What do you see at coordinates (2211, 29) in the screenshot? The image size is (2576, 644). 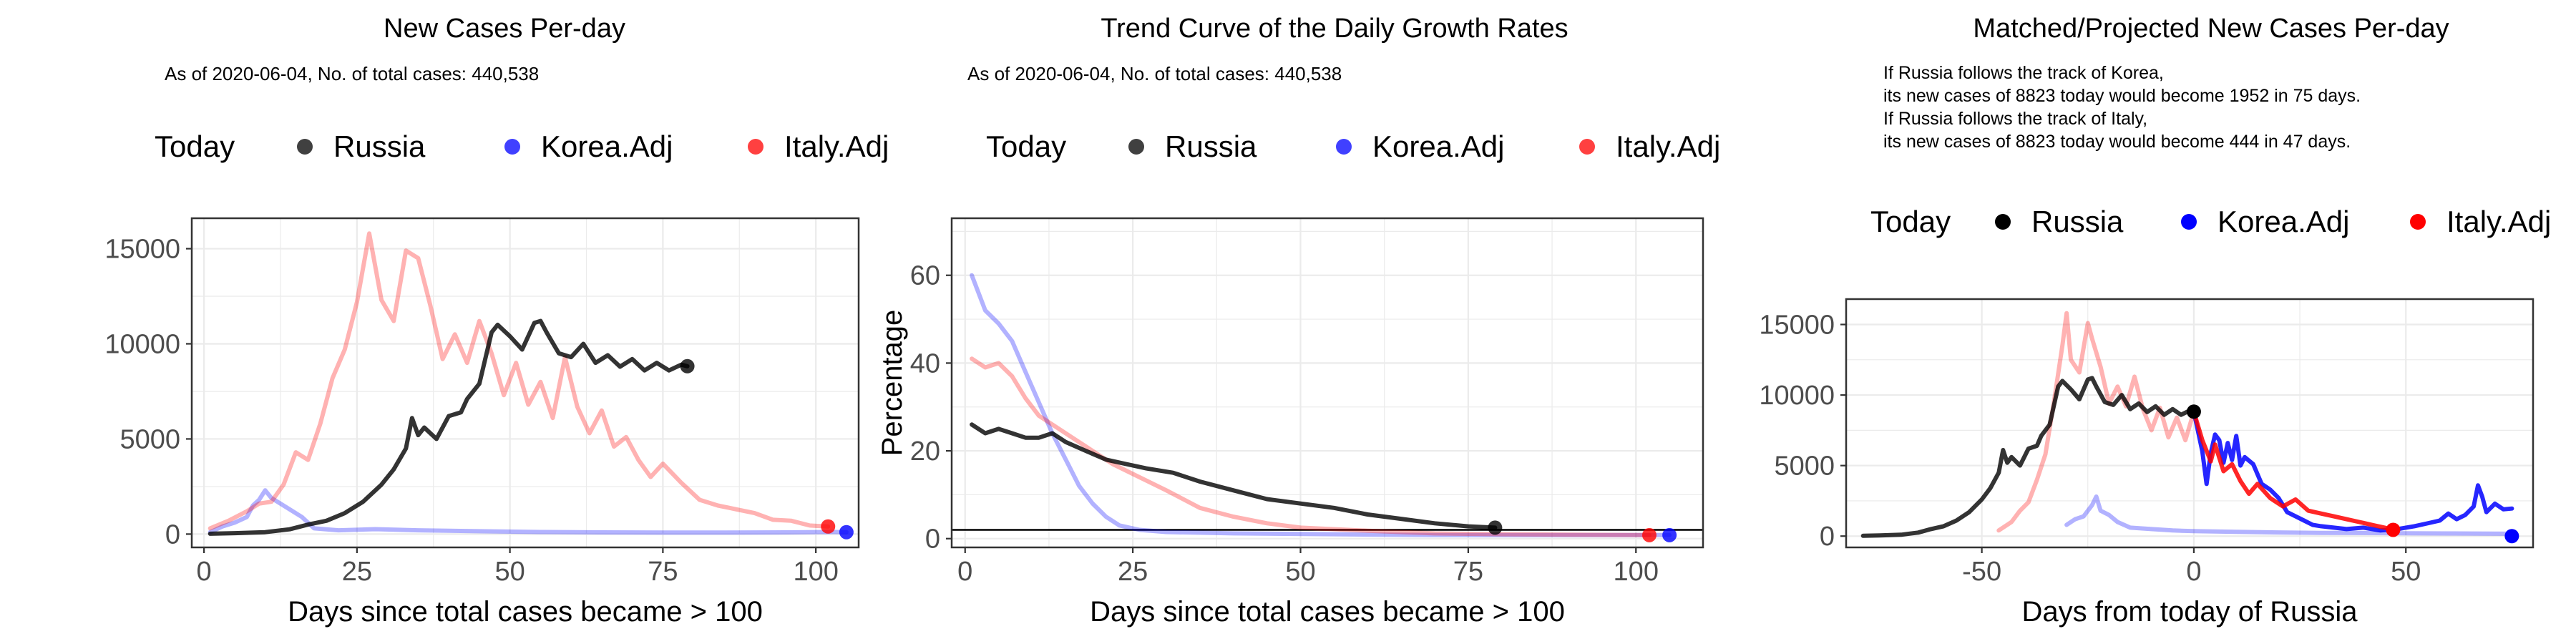 I see `chart-title: Matched/Projected New Cases Per-day` at bounding box center [2211, 29].